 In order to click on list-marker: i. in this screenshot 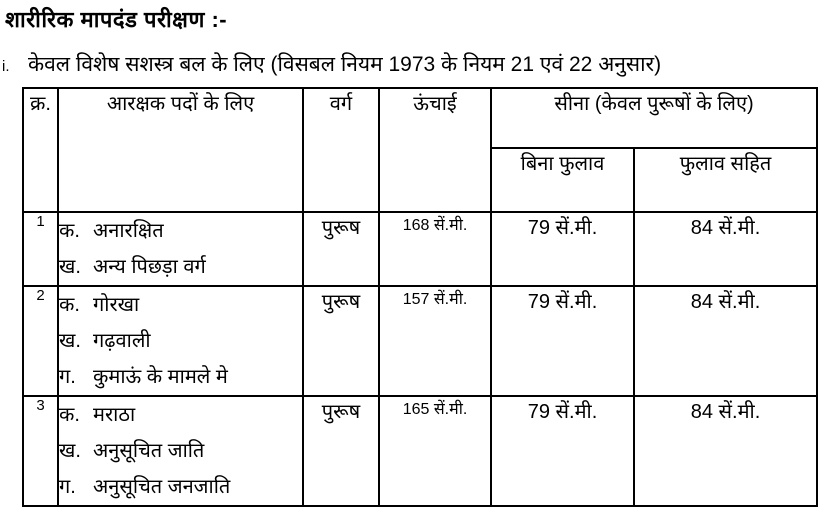, I will do `click(6, 66)`.